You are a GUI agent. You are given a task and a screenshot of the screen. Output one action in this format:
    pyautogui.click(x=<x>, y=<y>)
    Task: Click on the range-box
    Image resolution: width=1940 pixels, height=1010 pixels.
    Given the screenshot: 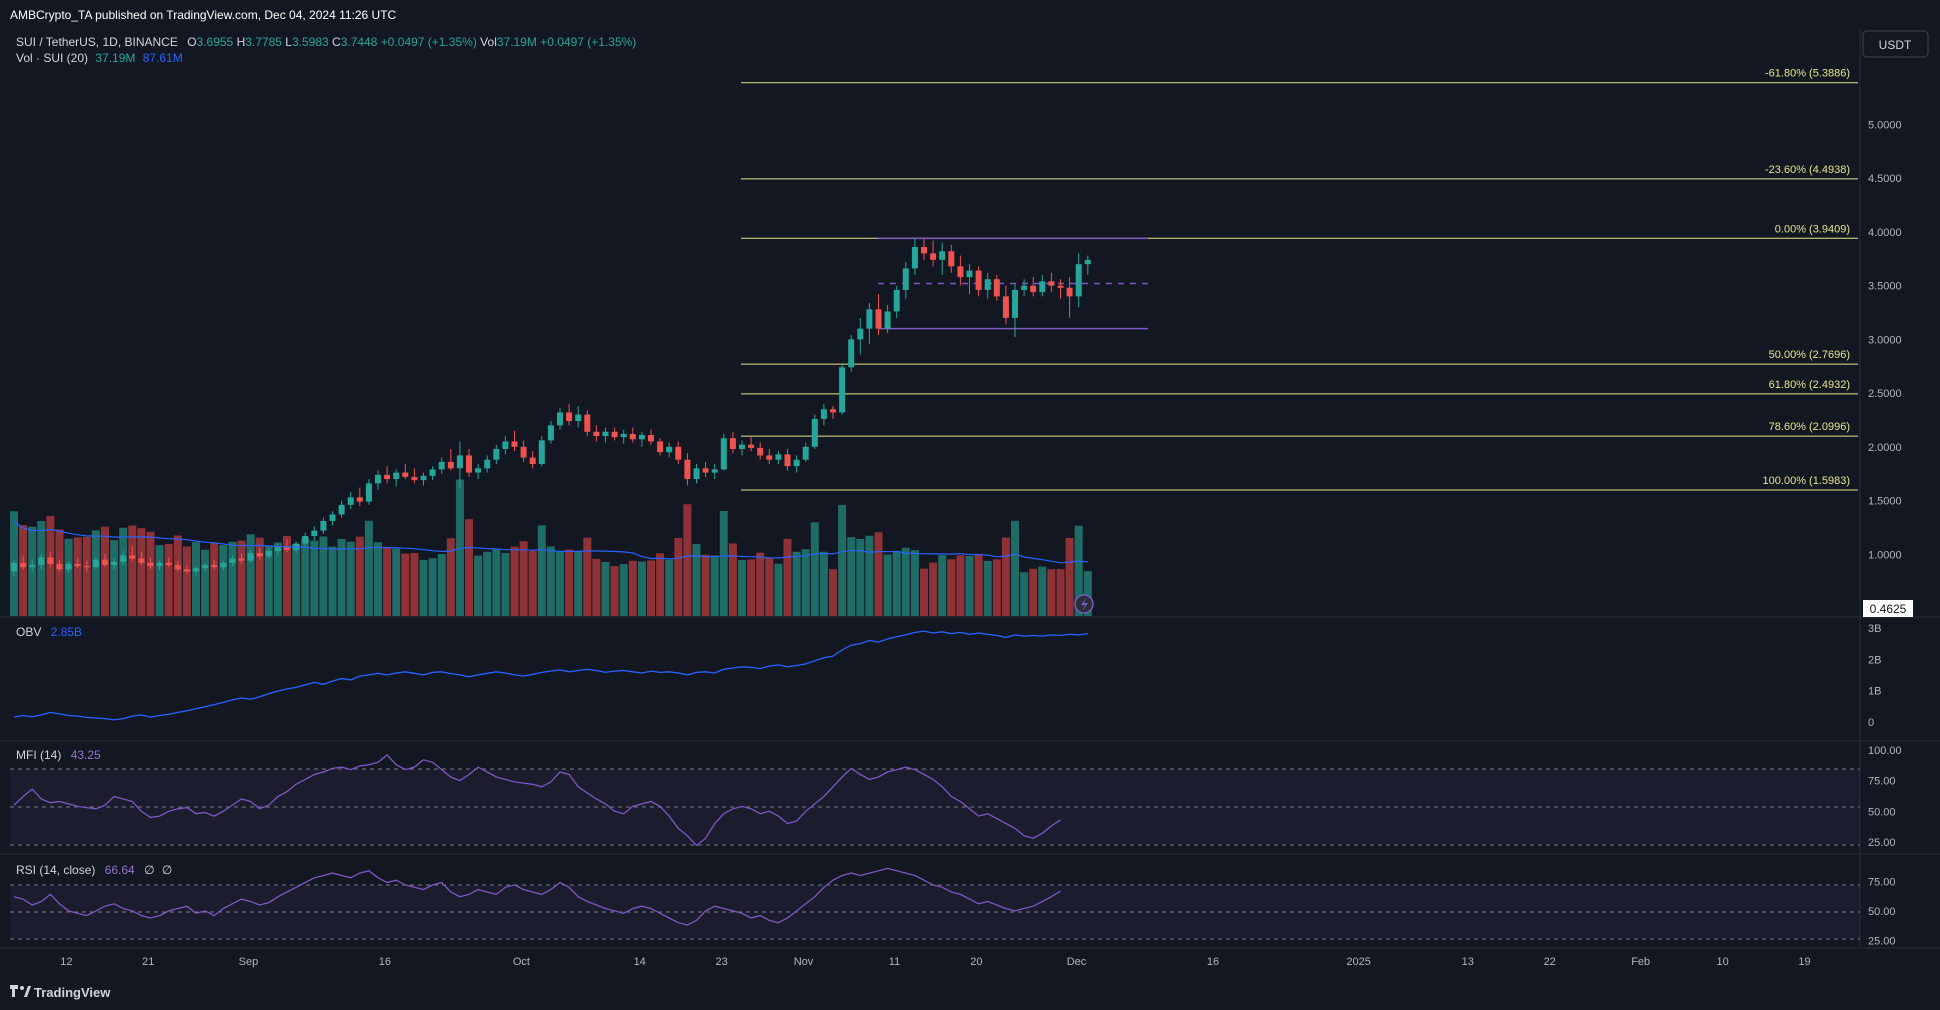 What is the action you would take?
    pyautogui.click(x=1013, y=283)
    